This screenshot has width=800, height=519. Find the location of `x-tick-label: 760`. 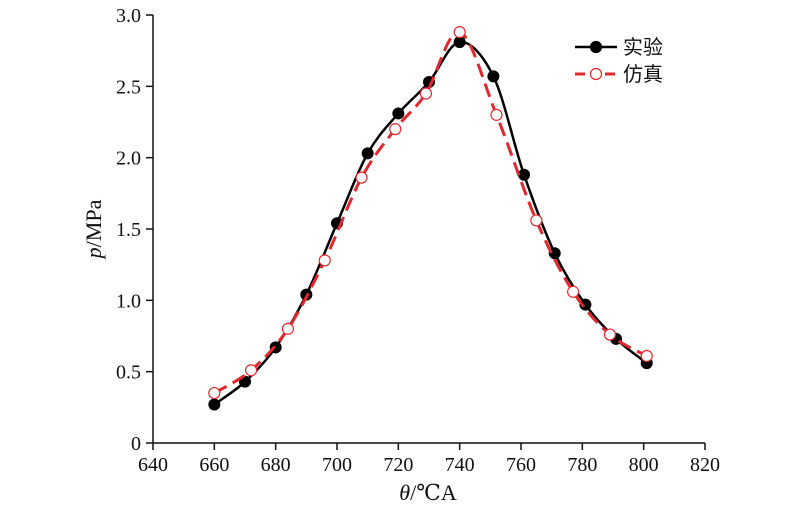

x-tick-label: 760 is located at coordinates (521, 465).